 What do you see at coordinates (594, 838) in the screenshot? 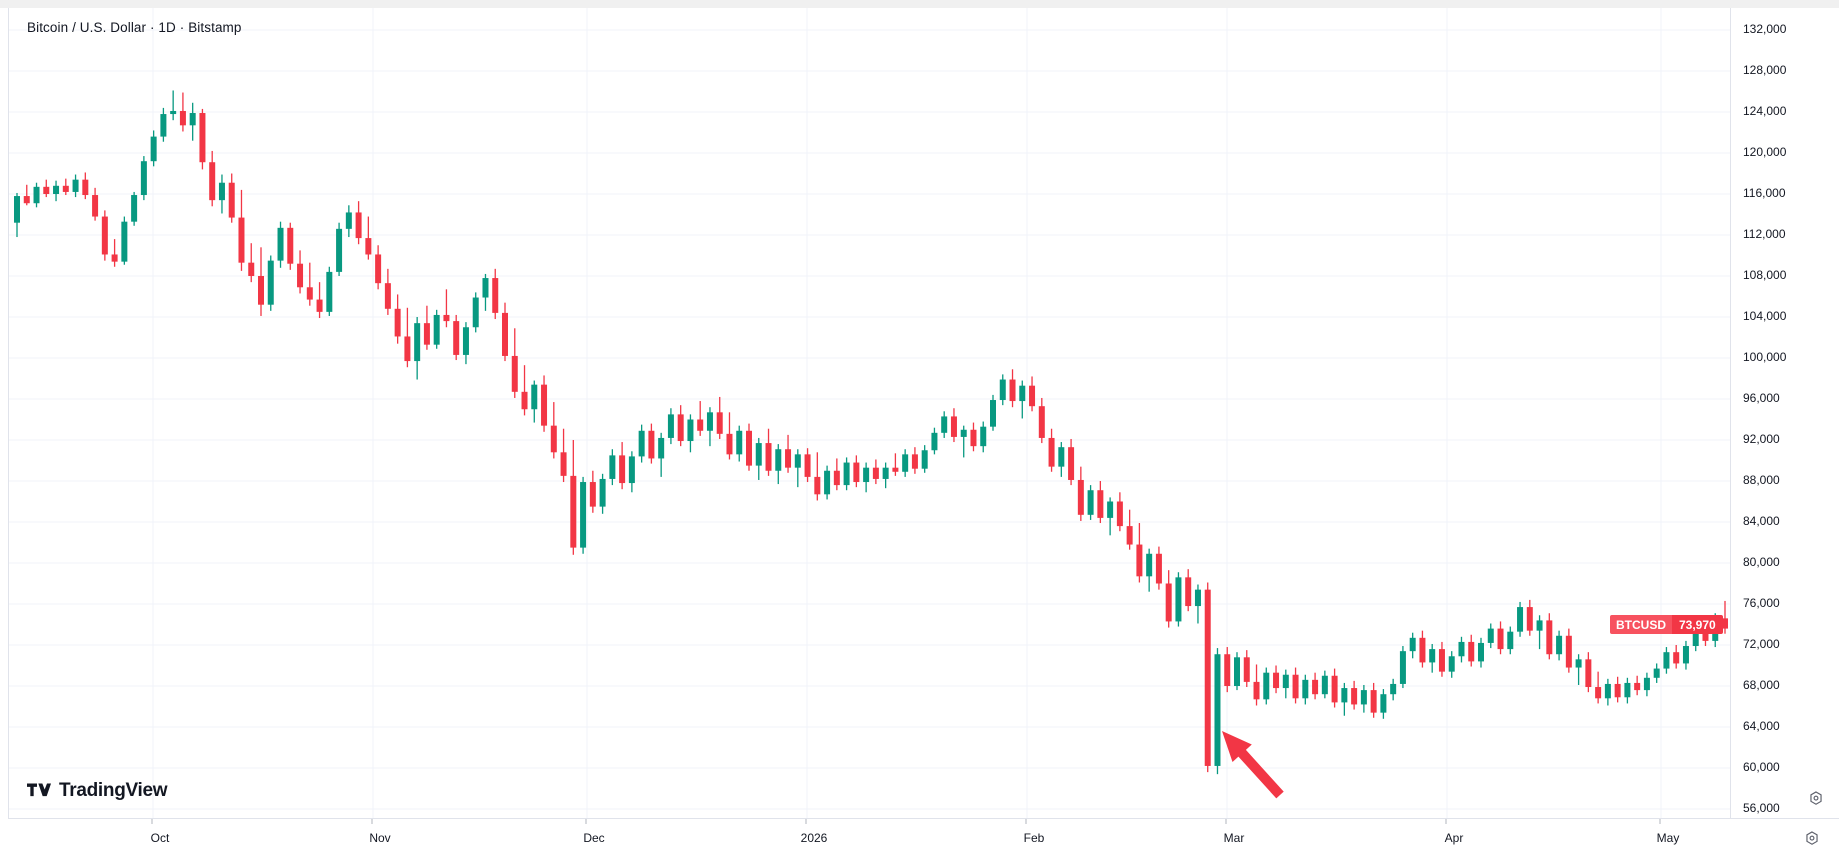
I see `time-axis-tick: Dec` at bounding box center [594, 838].